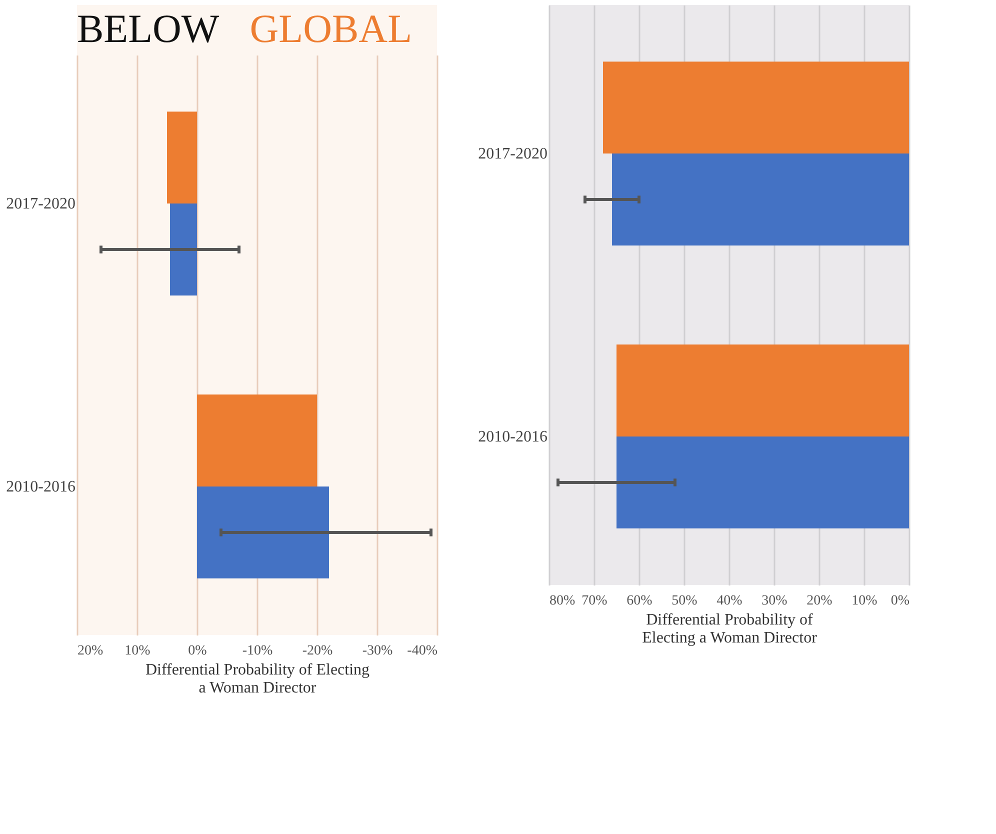  What do you see at coordinates (422, 651) in the screenshot?
I see `x-tick-label: -40%` at bounding box center [422, 651].